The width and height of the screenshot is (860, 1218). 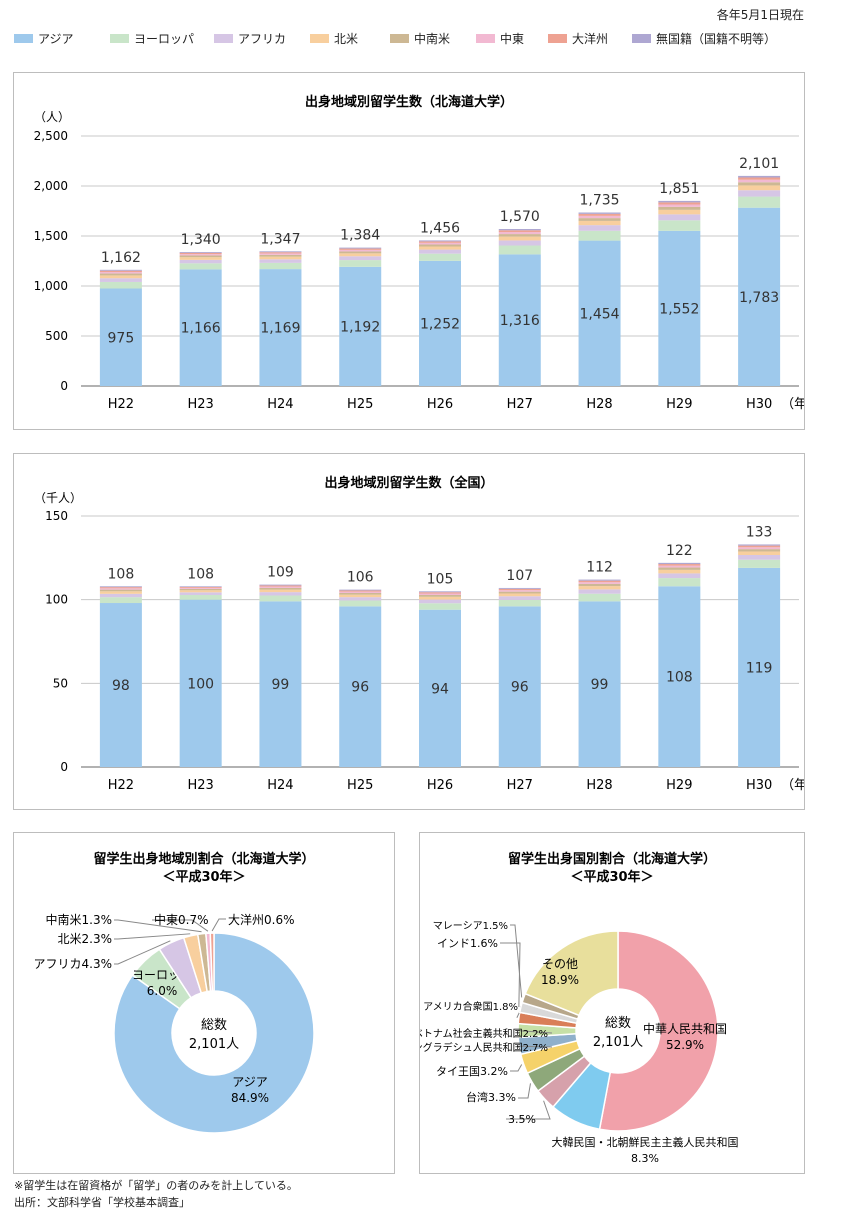 I want to click on legend-item: 無国籍（国籍不明等）, so click(x=704, y=38).